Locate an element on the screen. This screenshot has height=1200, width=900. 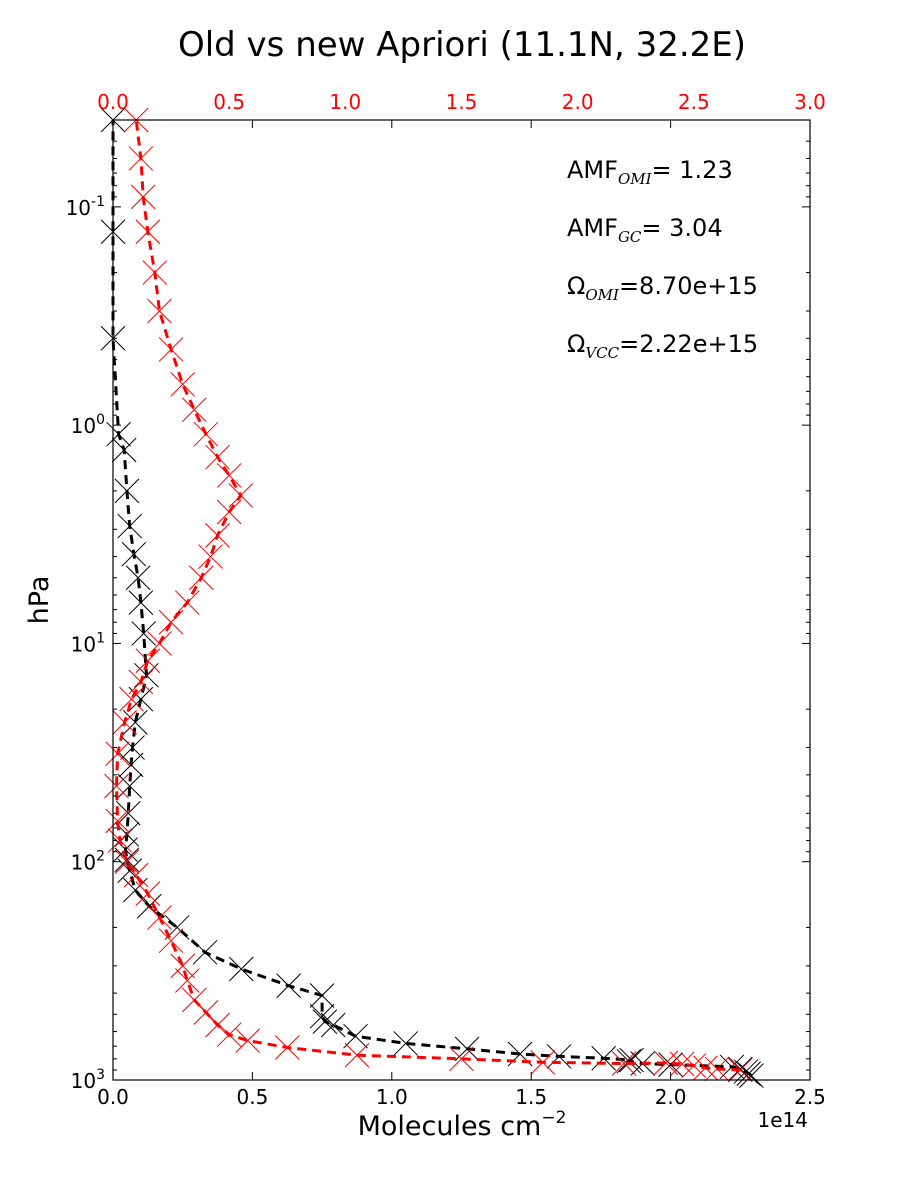
x-tick-label: 0.5 is located at coordinates (252, 1097).